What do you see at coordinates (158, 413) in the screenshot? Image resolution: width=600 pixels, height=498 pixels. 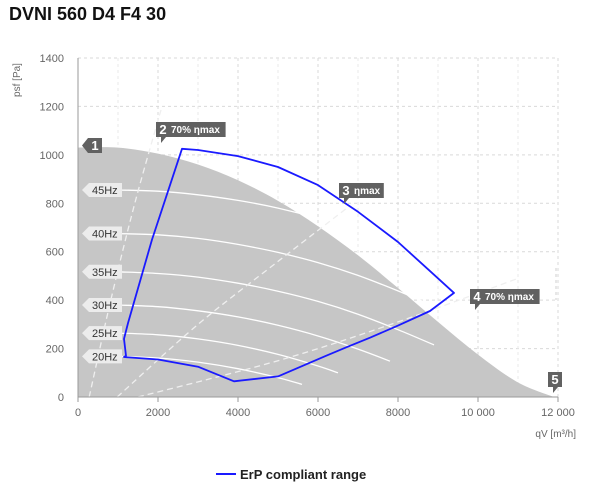 I see `x-tick-label: 2000` at bounding box center [158, 413].